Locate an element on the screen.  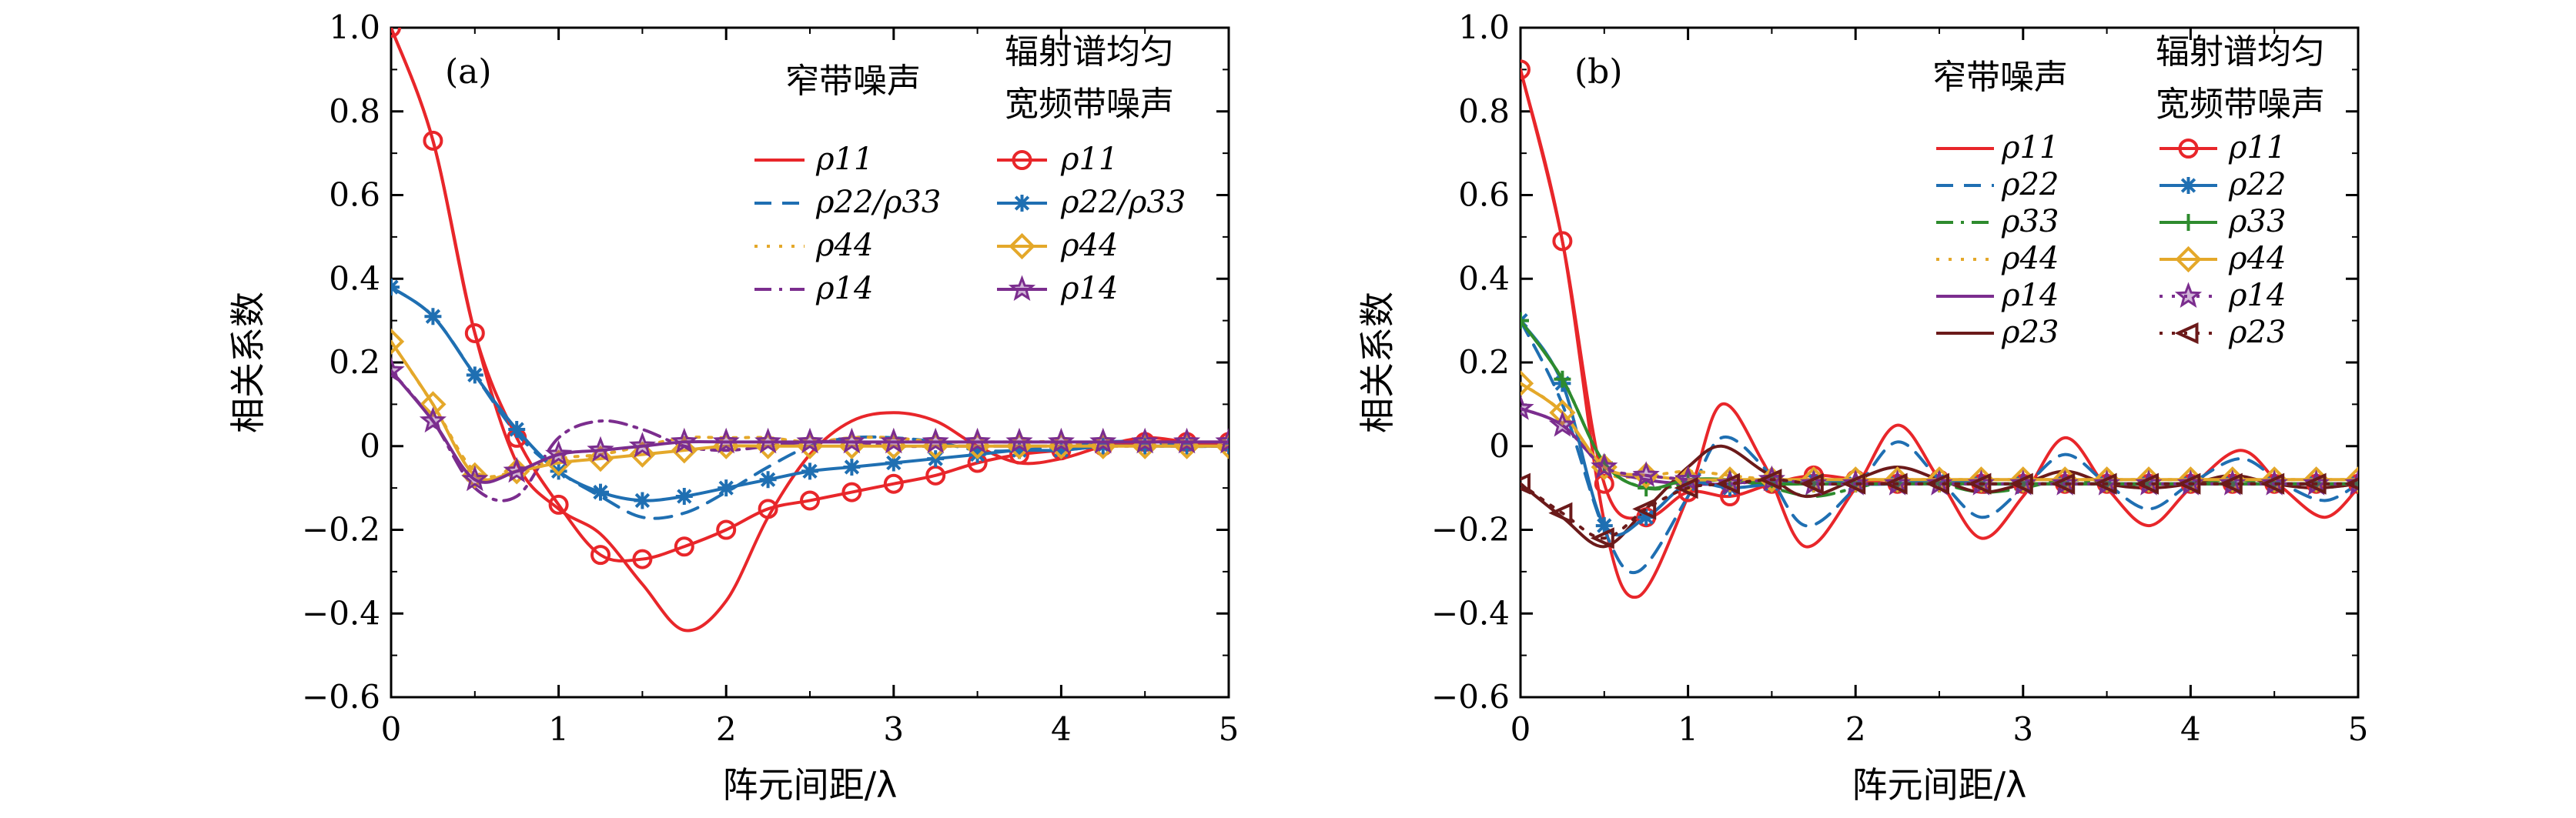
y-tick-label: 0.8 is located at coordinates (1484, 111).